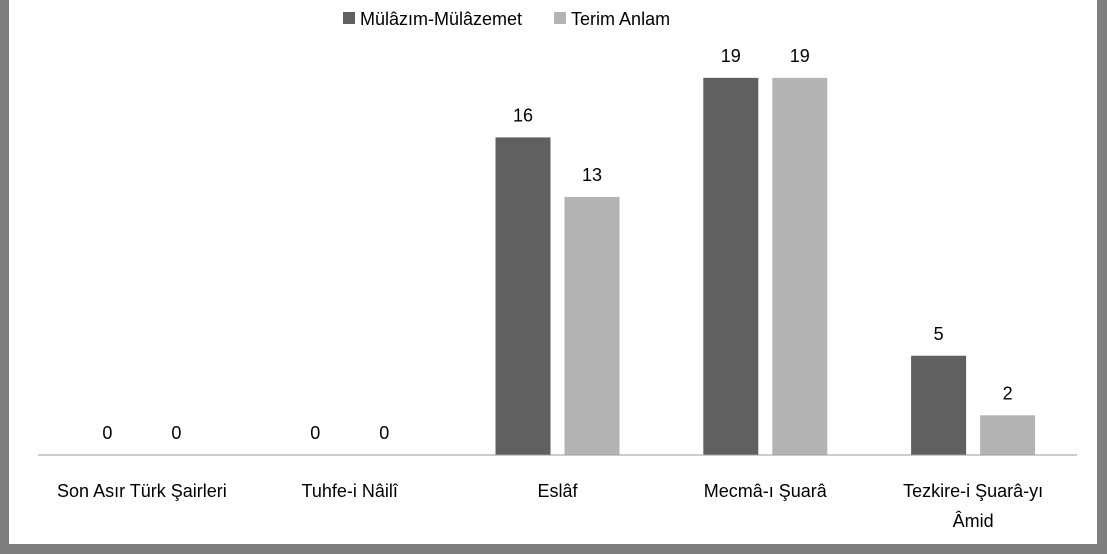 This screenshot has height=554, width=1107. I want to click on data-label: 13, so click(592, 175).